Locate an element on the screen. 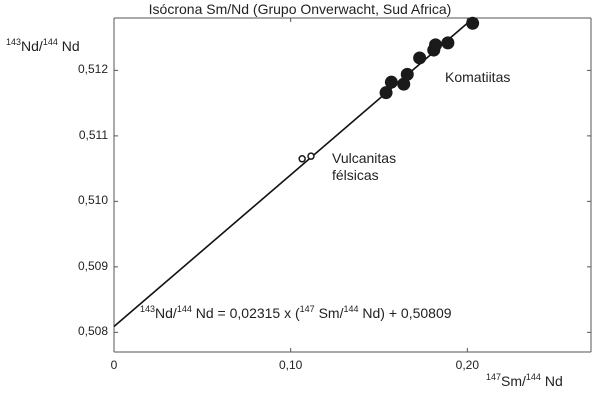 This screenshot has width=600, height=403. y-axis-label: 143Nd/144 Nd is located at coordinates (43, 46).